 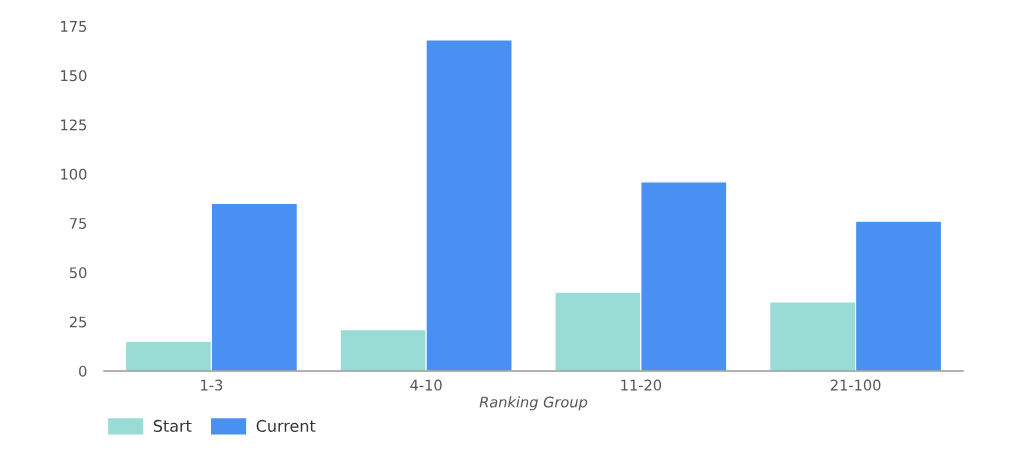 I want to click on x-axis-title: Ranking Group, so click(x=533, y=403).